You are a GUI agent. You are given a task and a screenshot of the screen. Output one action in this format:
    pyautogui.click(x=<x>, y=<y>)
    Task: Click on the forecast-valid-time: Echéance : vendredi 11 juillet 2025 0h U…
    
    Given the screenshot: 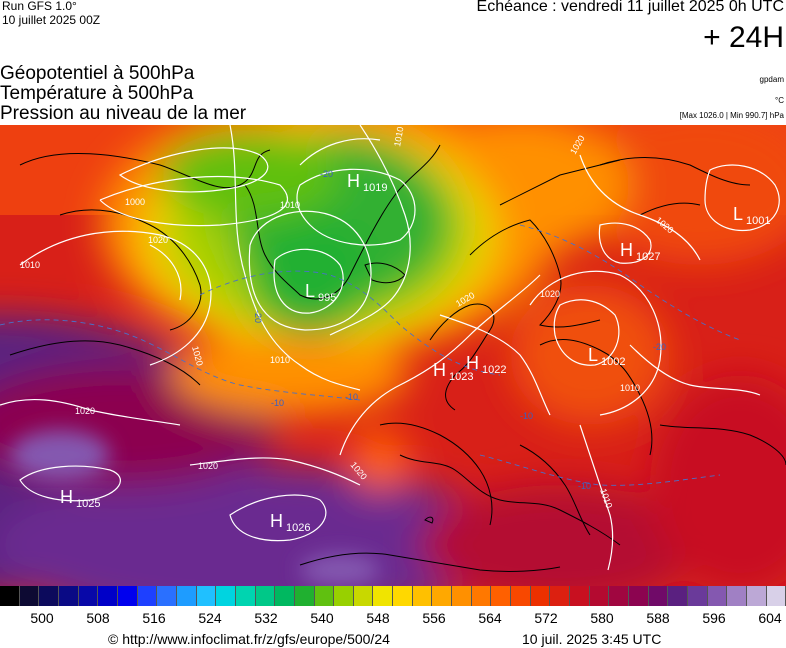 What is the action you would take?
    pyautogui.click(x=630, y=7)
    